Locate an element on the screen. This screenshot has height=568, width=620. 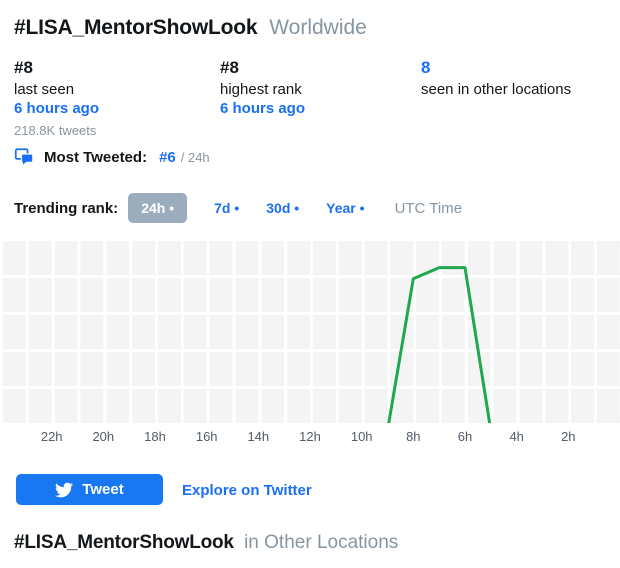
x-axis-labels: 22h 20h 18h 16h 14h 12h 10h 8h 6h 4h 2h is located at coordinates (310, 437).